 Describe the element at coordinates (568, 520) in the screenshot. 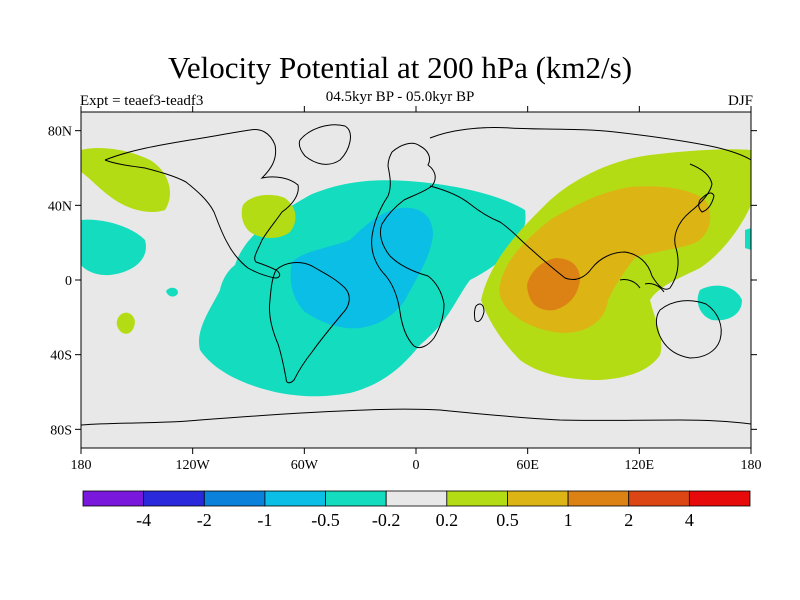

I see `colorbar-label: 1` at that location.